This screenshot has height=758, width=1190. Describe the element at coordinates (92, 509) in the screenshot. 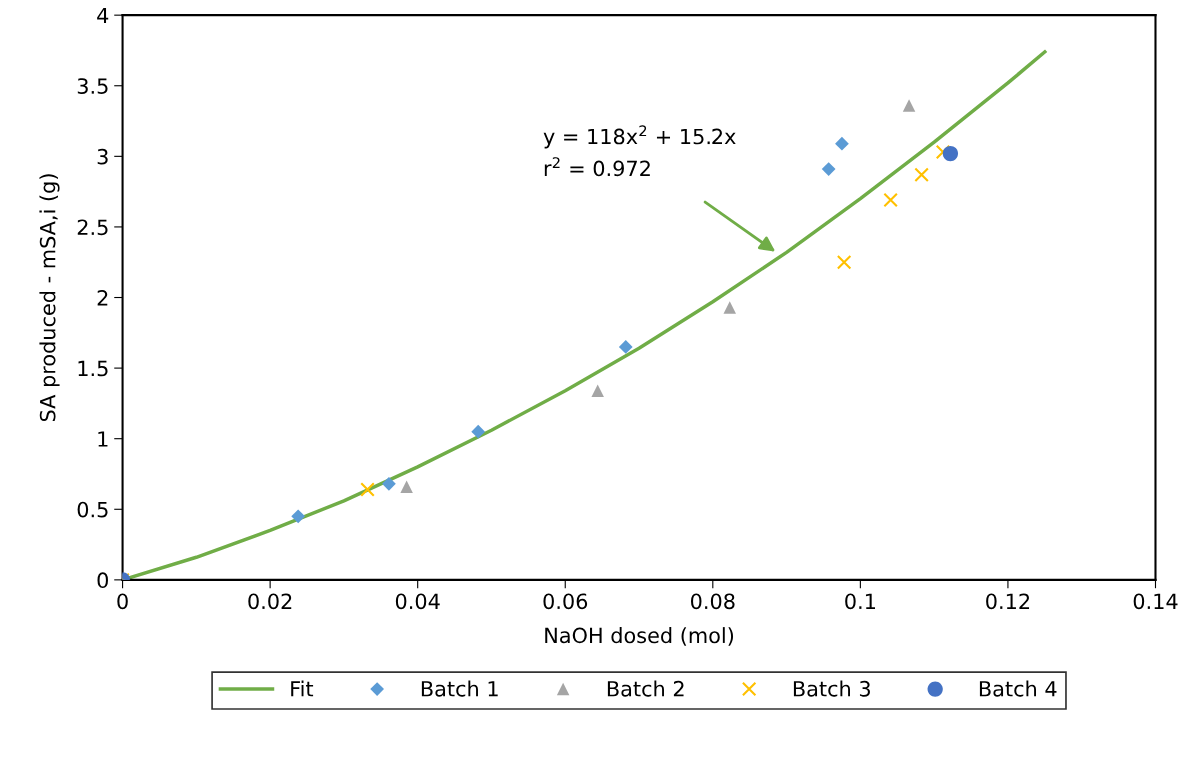

I see `y-tick-label: 0.5` at that location.